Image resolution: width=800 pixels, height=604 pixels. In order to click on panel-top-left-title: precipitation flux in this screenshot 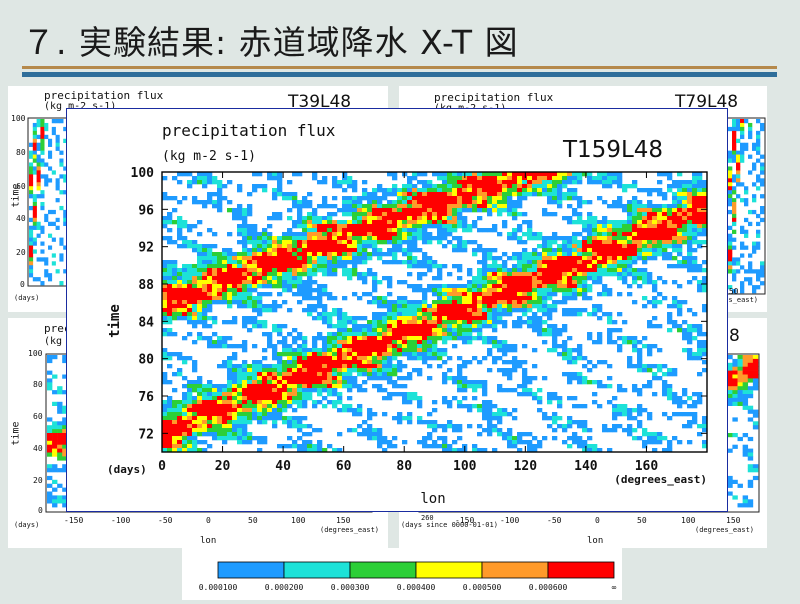, I will do `click(104, 95)`.